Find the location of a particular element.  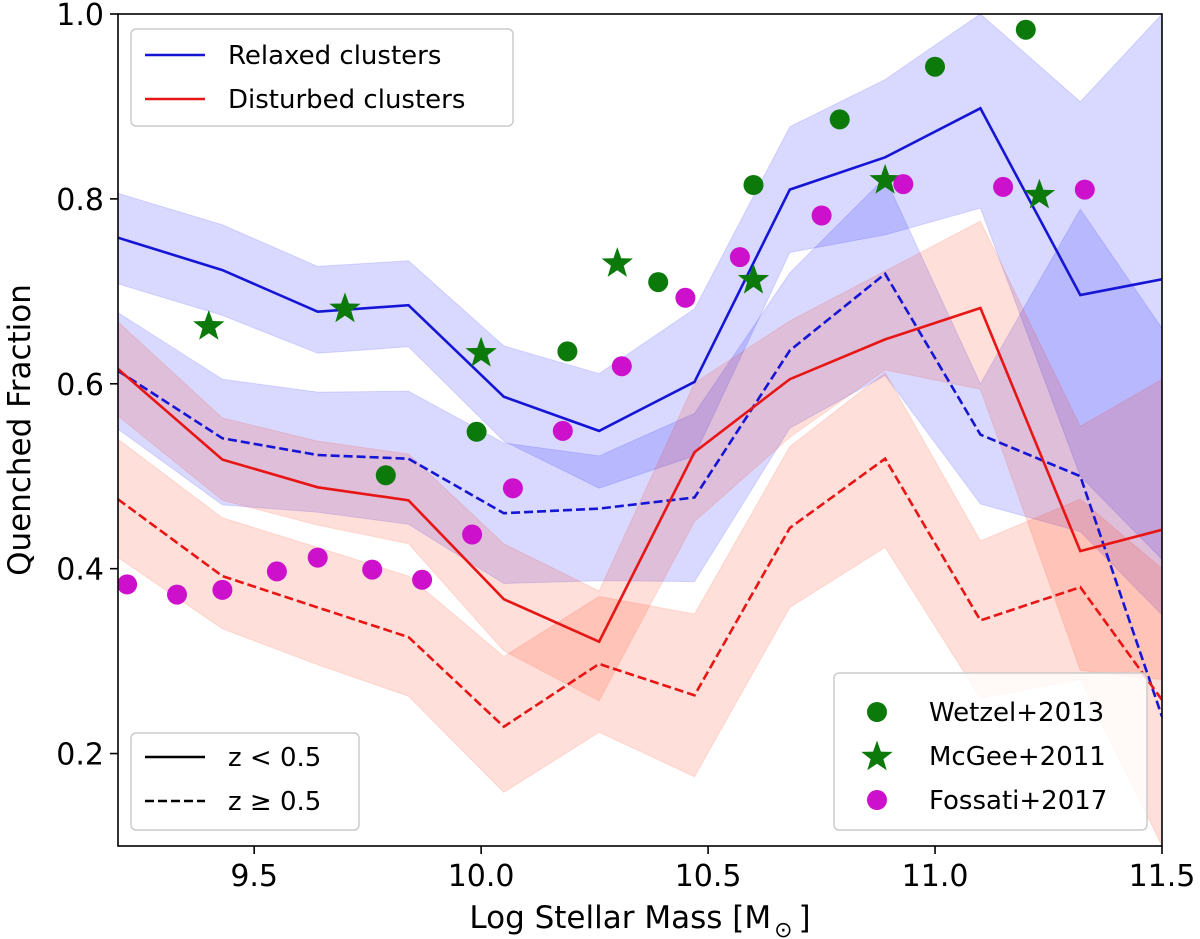

y-axis-label: Quenched Fraction is located at coordinates (20, 430).